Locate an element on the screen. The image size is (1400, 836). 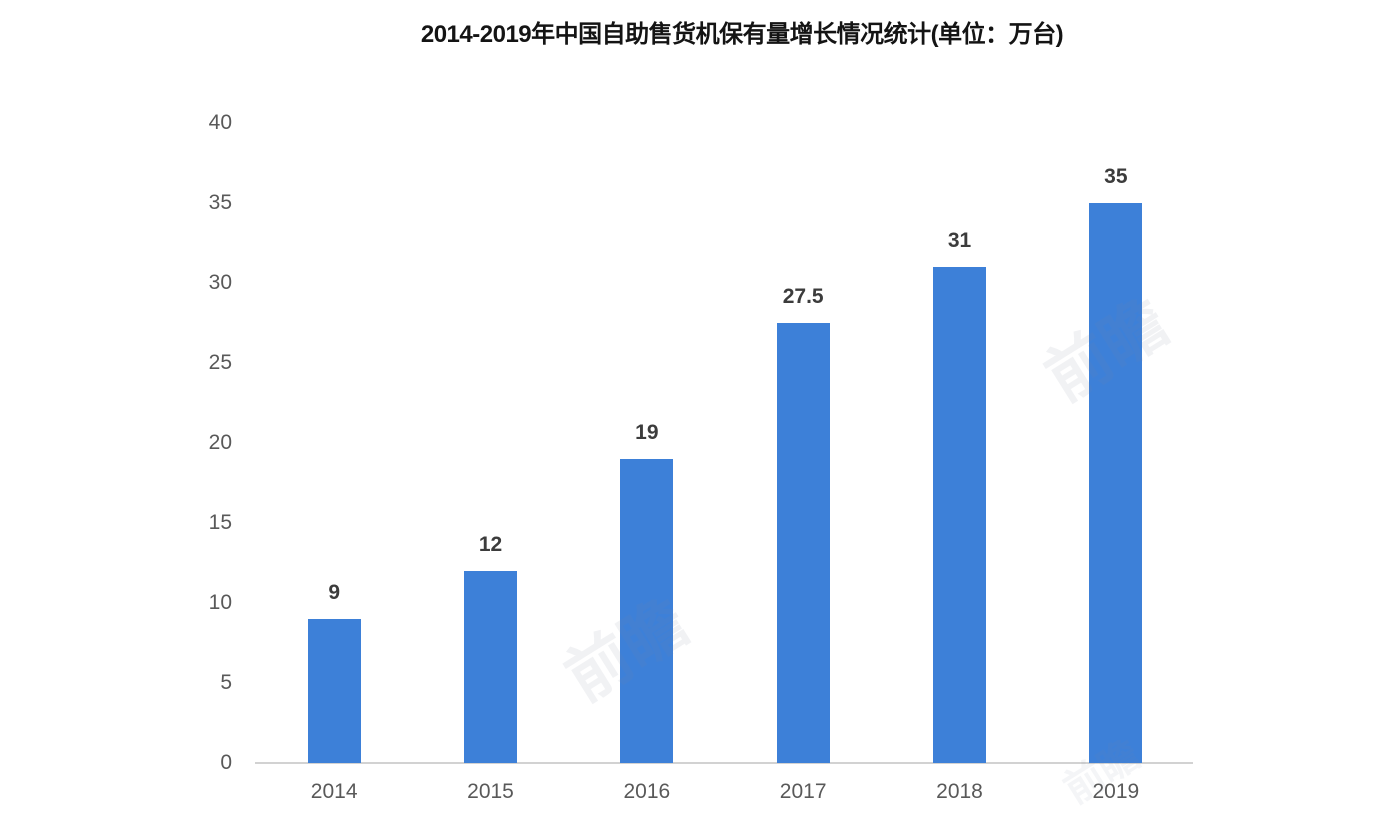
bar-2014 is located at coordinates (334, 691).